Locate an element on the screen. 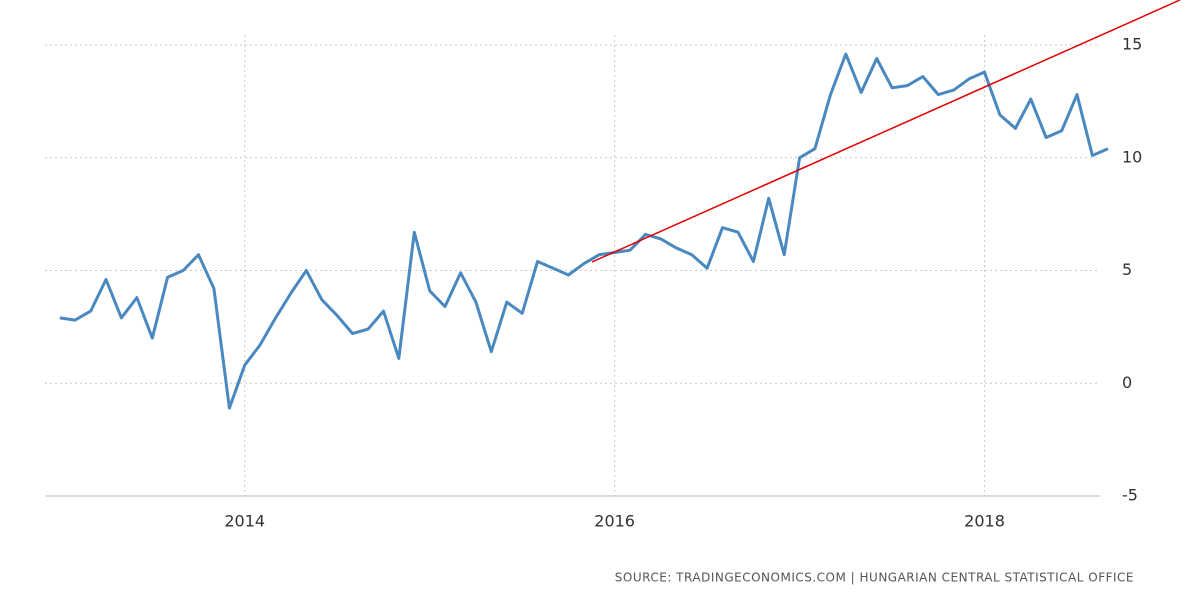  x-tick-label: 2014 is located at coordinates (244, 521).